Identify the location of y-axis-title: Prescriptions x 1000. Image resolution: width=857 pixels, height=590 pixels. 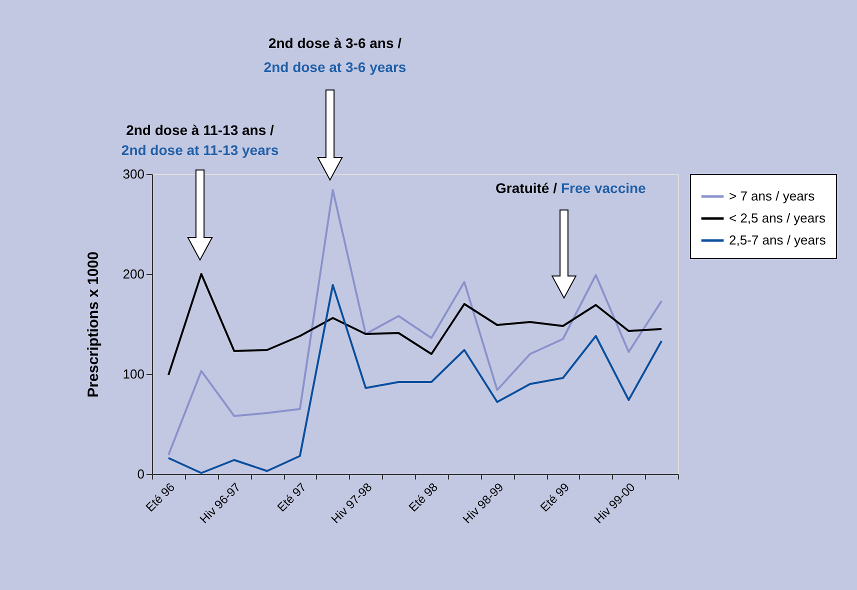
(93, 325).